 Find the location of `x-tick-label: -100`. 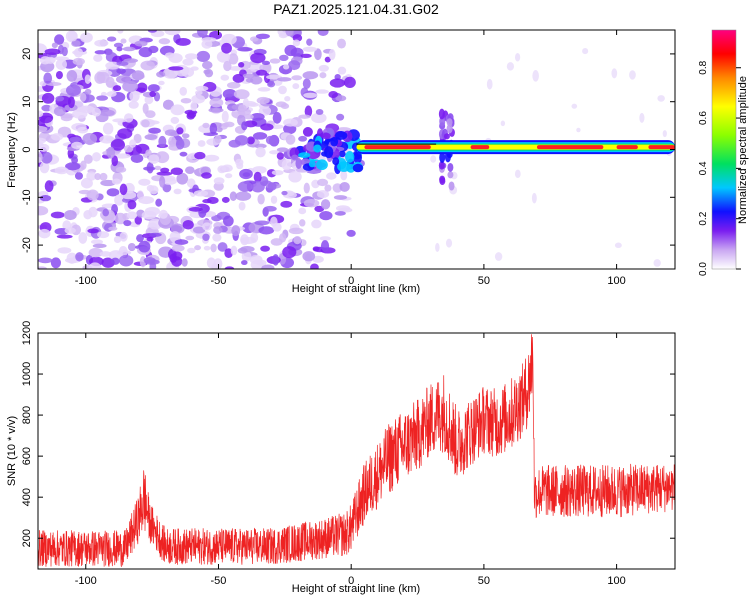

x-tick-label: -100 is located at coordinates (86, 281).